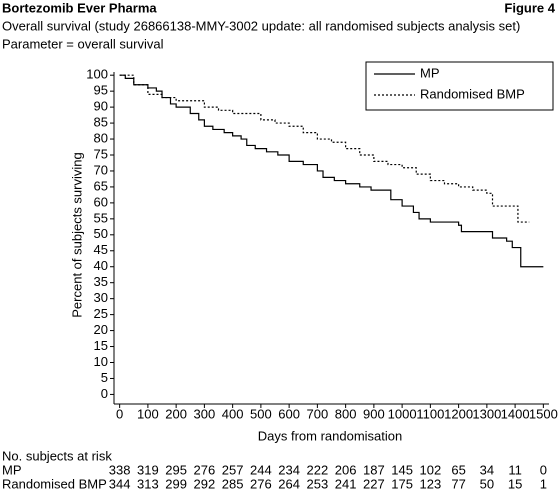 Image resolution: width=559 pixels, height=489 pixels. I want to click on risk-count: 295, so click(176, 469).